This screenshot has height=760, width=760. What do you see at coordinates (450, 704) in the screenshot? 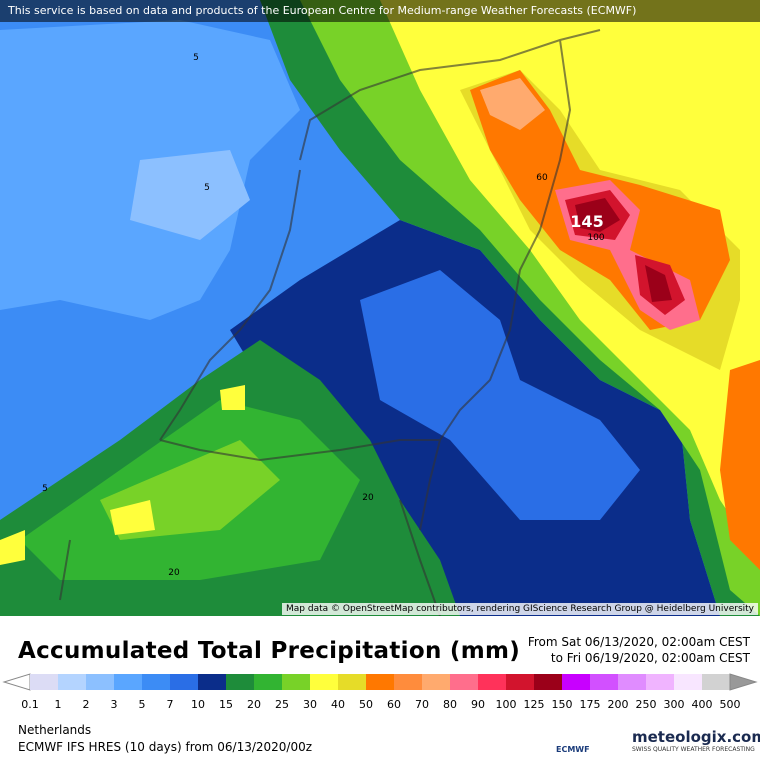
I see `scale-label: 80` at bounding box center [450, 704].